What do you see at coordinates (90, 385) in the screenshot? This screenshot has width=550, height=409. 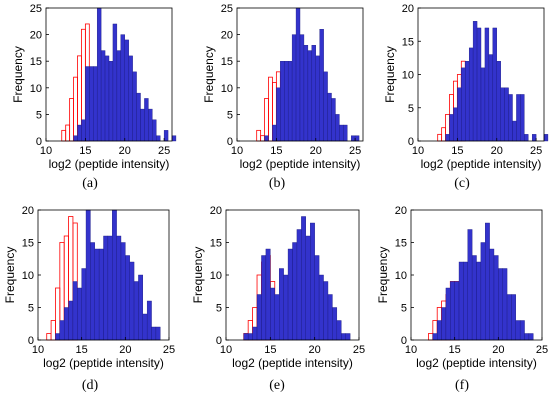 I see `panel-label: (d)` at bounding box center [90, 385].